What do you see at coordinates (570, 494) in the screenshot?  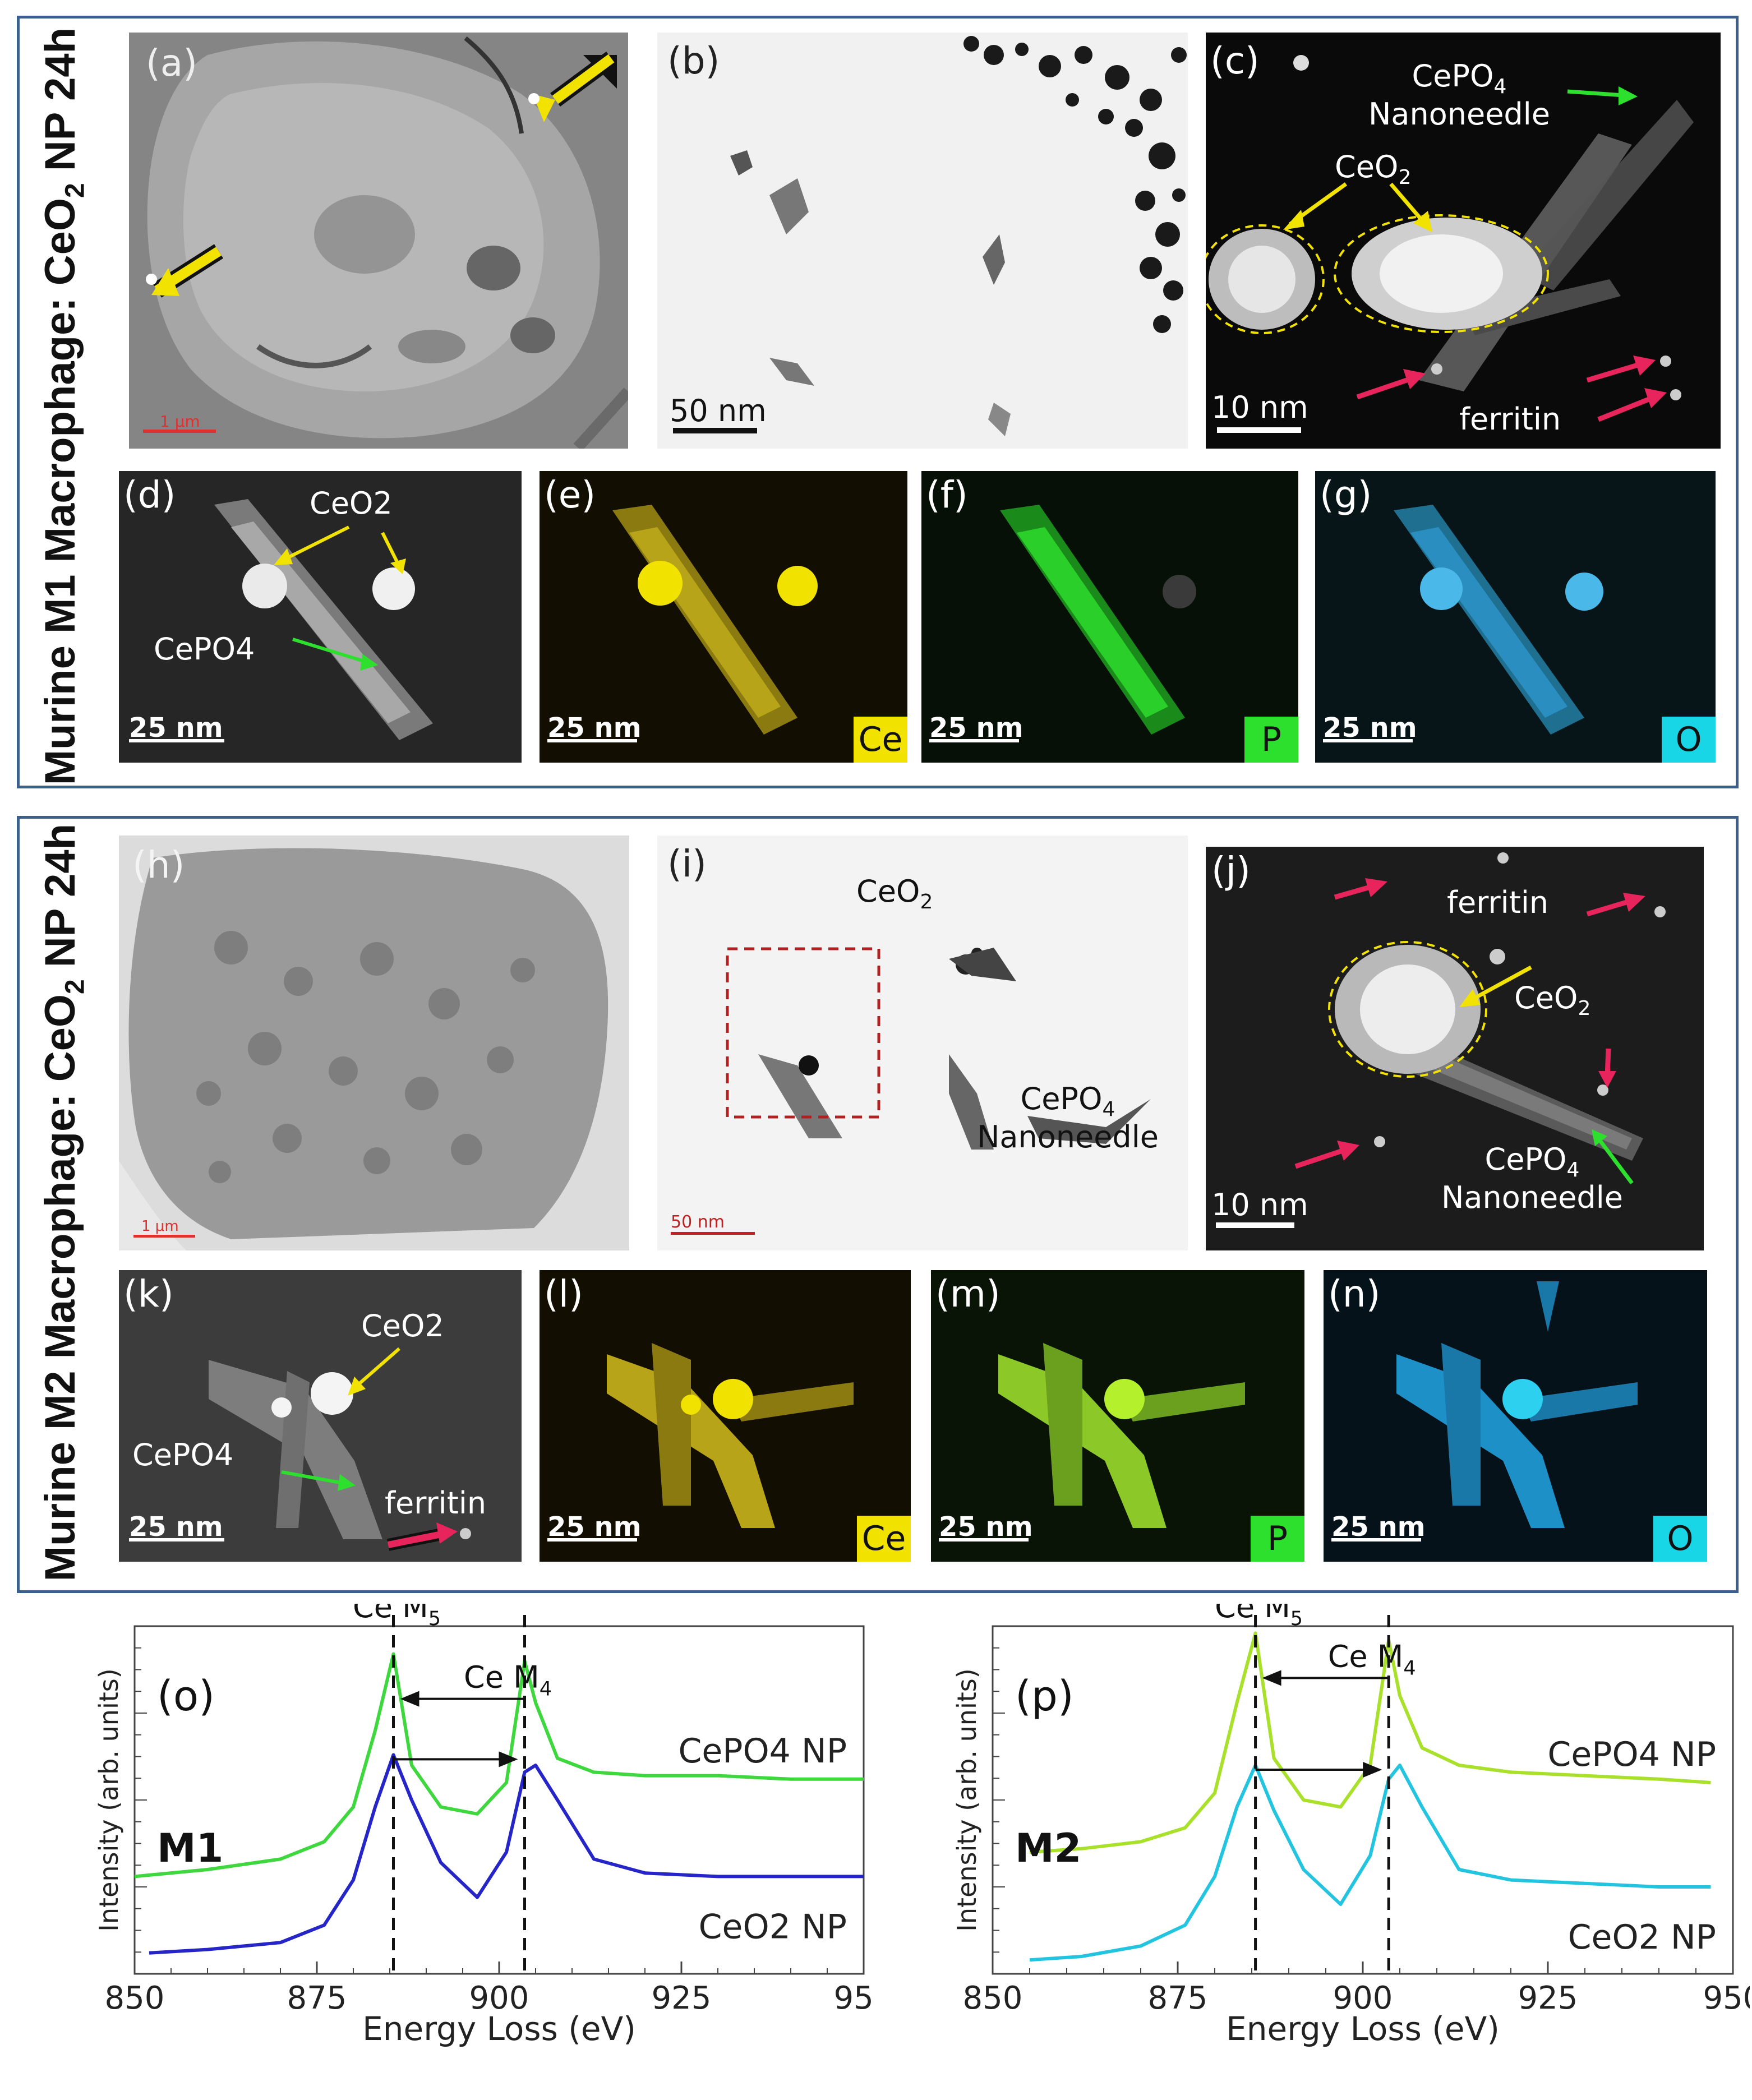 I see `panel-e-label: (e)` at bounding box center [570, 494].